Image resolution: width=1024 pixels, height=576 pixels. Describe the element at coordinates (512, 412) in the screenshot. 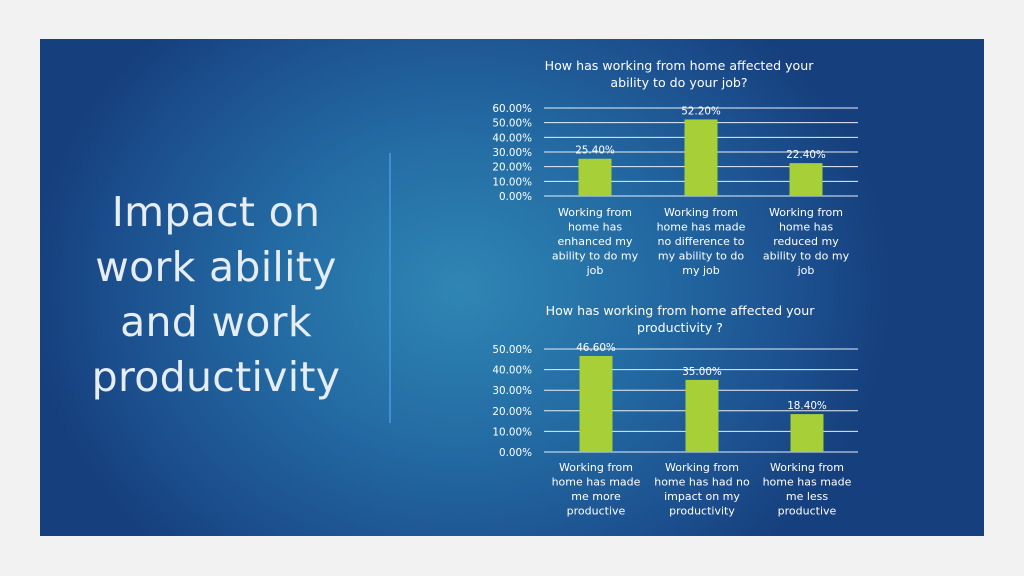

I see `y-tick-label: 20.00%` at that location.